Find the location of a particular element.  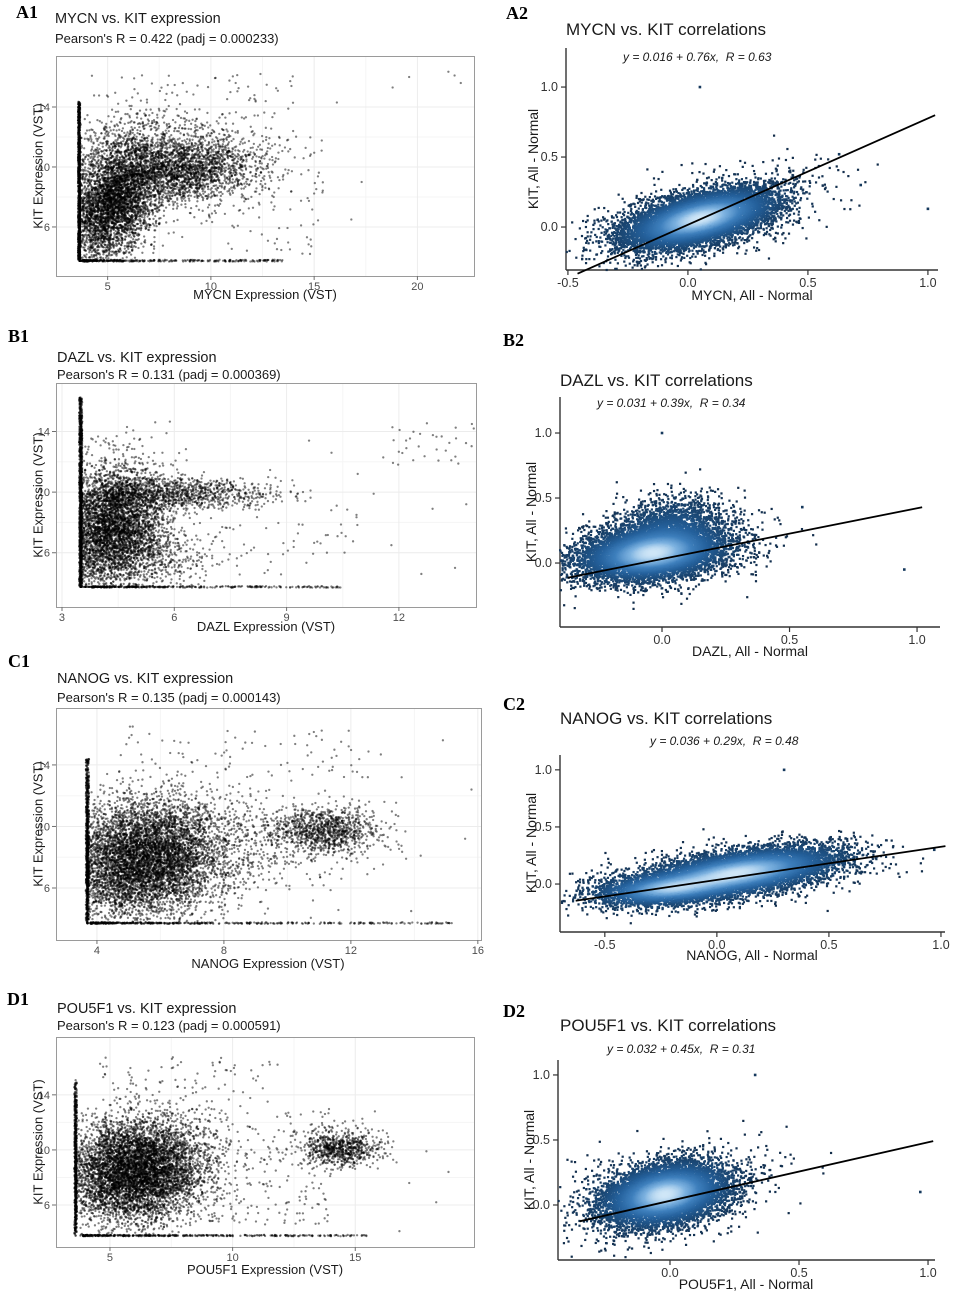

panel-label-d1: D1 is located at coordinates (18, 999).